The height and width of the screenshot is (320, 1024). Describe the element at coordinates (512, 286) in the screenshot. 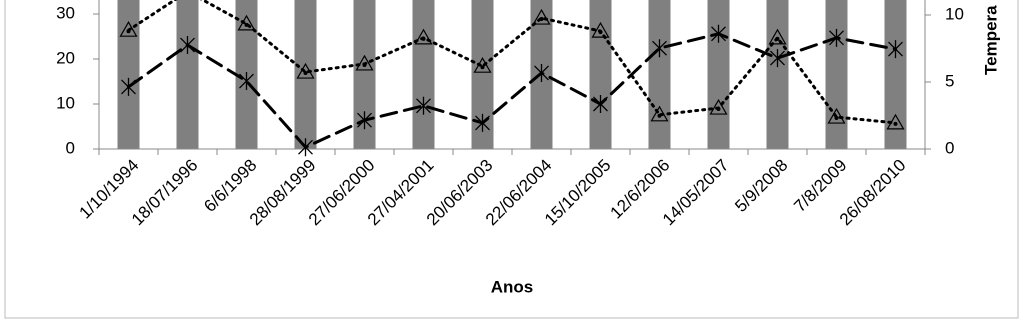

I see `x-axis-label: Anos` at that location.